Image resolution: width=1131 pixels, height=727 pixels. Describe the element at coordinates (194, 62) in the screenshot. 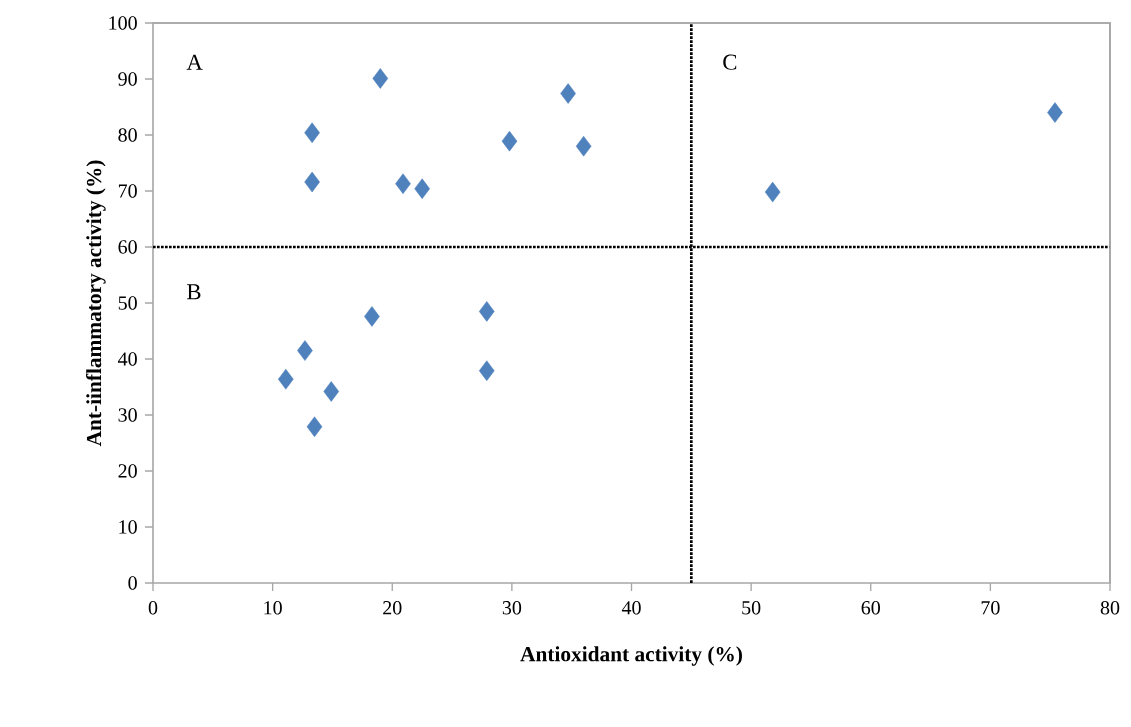

I see `annotation: A` at that location.